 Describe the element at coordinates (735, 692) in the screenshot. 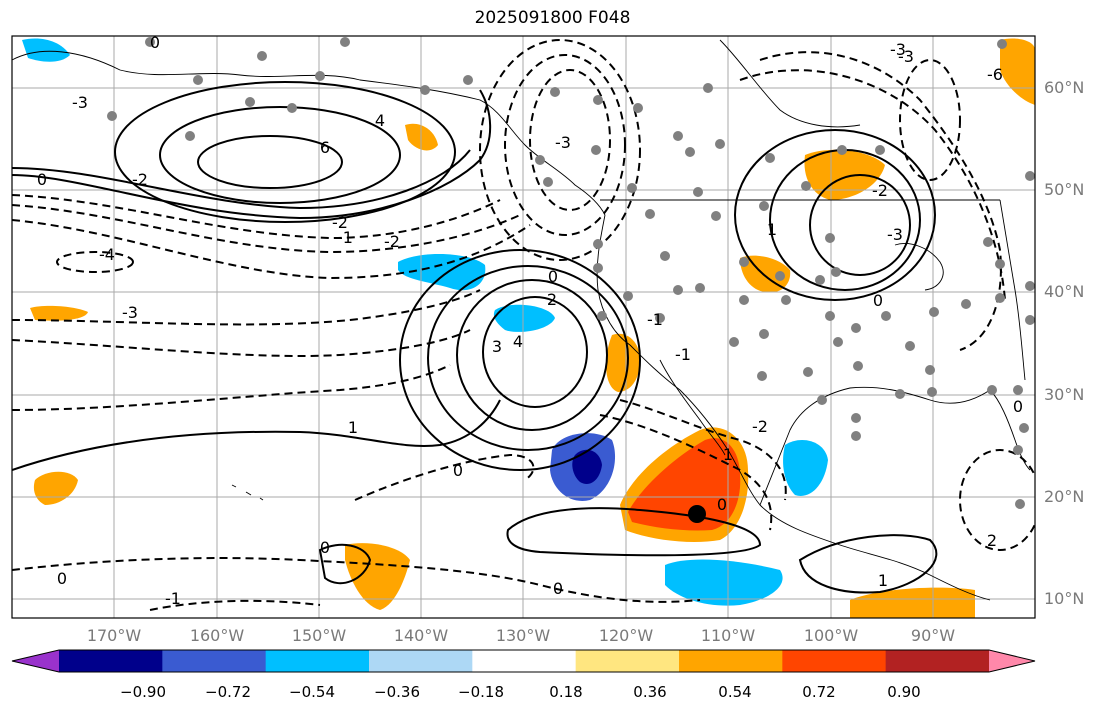

I see `colorbar-tick-label: 0.54` at that location.